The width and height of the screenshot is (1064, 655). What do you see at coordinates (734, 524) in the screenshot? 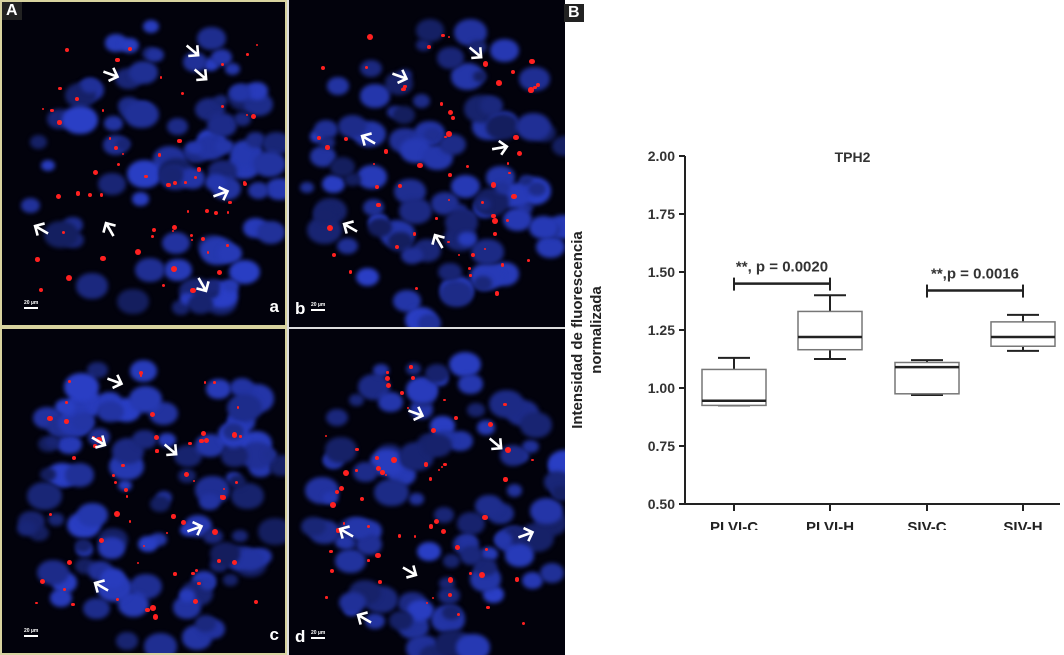
I see `x-tick-label: PLVI-C` at bounding box center [734, 524].